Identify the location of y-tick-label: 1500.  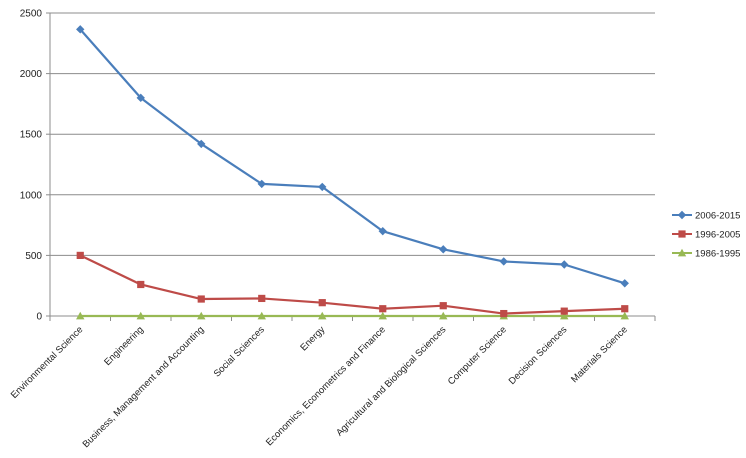
(31, 135).